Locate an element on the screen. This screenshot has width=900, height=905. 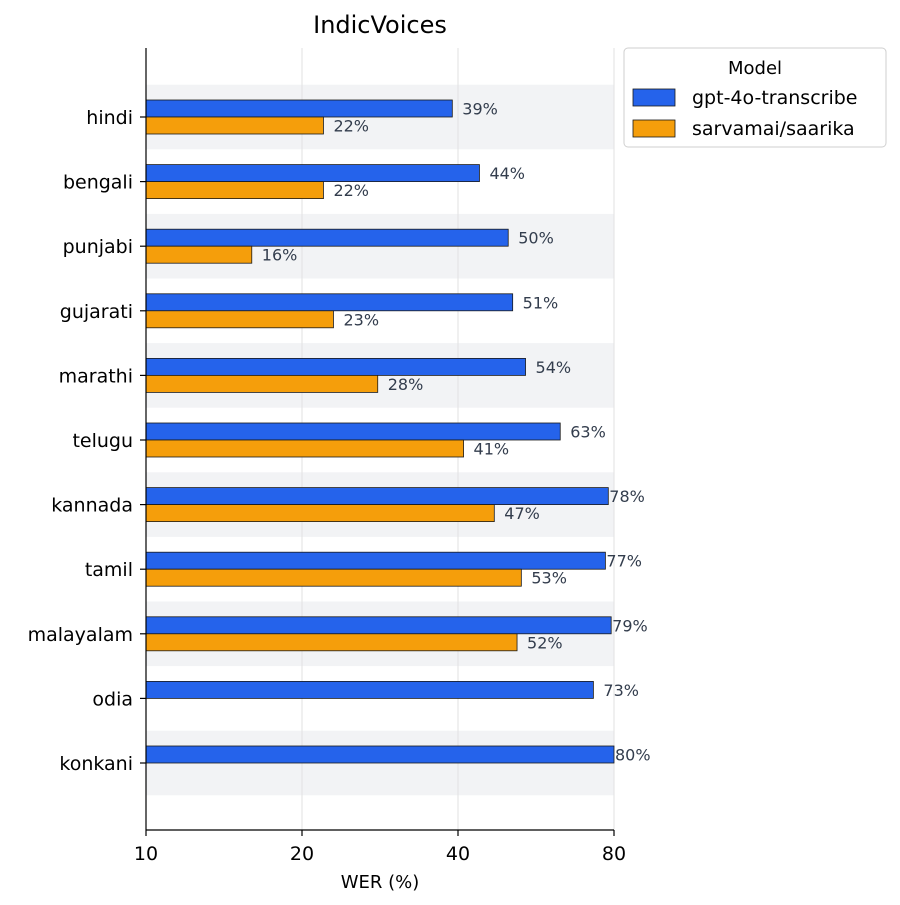
bar-saarika-gujarati is located at coordinates (239, 319).